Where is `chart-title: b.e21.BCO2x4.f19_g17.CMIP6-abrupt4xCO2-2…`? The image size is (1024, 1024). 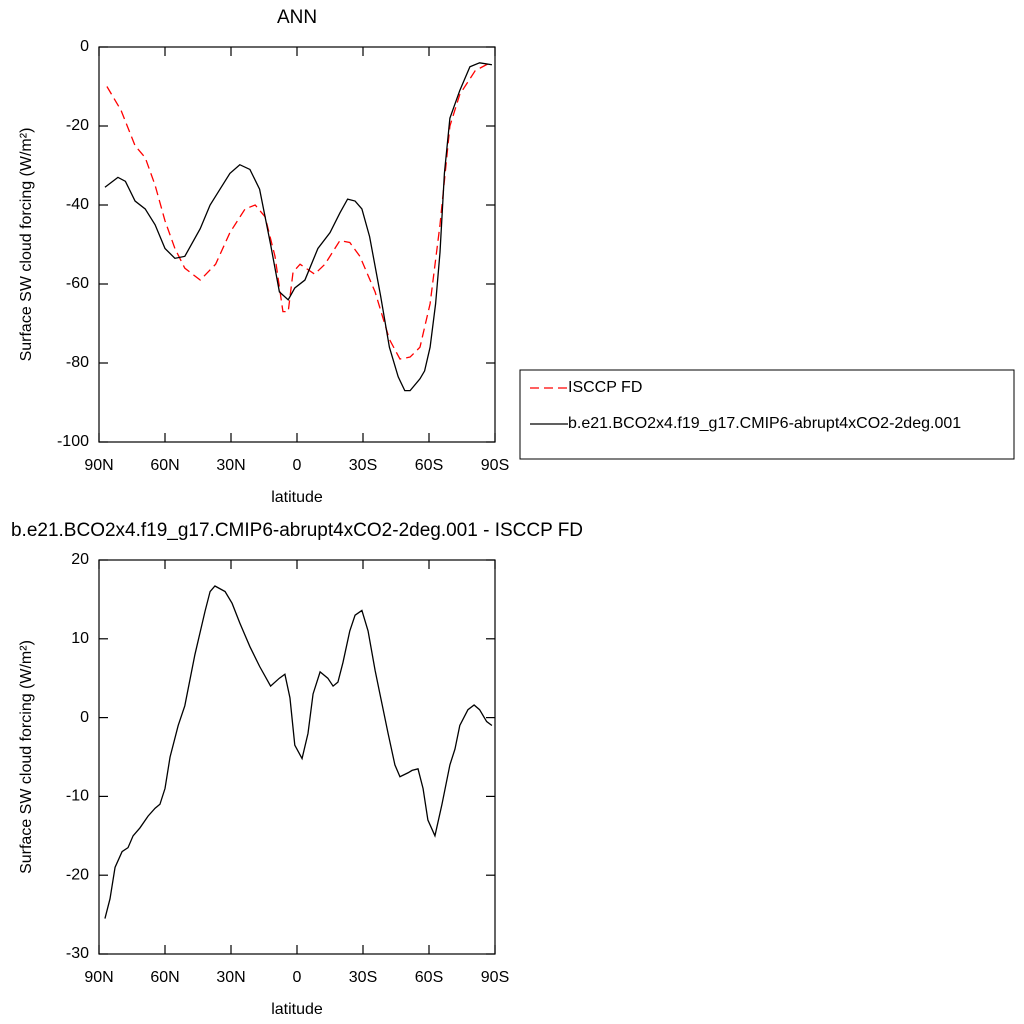
chart-title: b.e21.BCO2x4.f19_g17.CMIP6-abrupt4xCO2-2… is located at coordinates (297, 530).